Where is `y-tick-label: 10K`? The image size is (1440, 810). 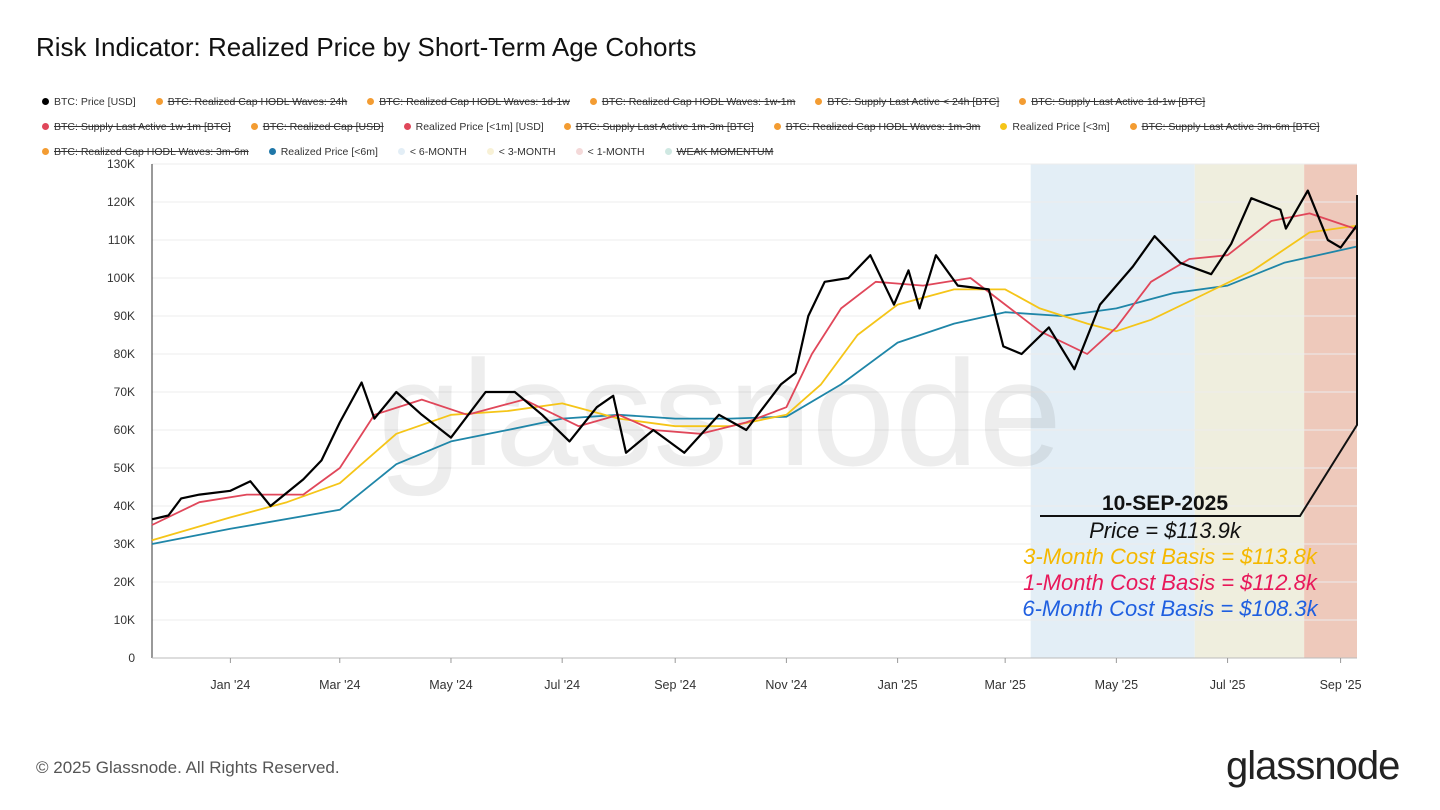
y-tick-label: 10K is located at coordinates (124, 620).